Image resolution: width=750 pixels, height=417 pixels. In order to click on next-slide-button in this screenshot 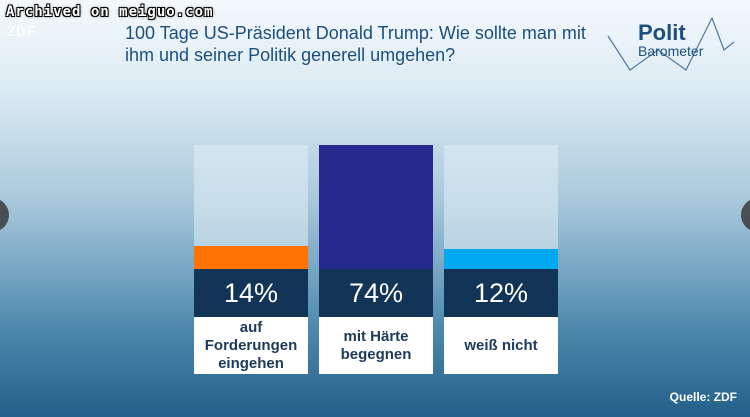, I will do `click(745, 215)`.